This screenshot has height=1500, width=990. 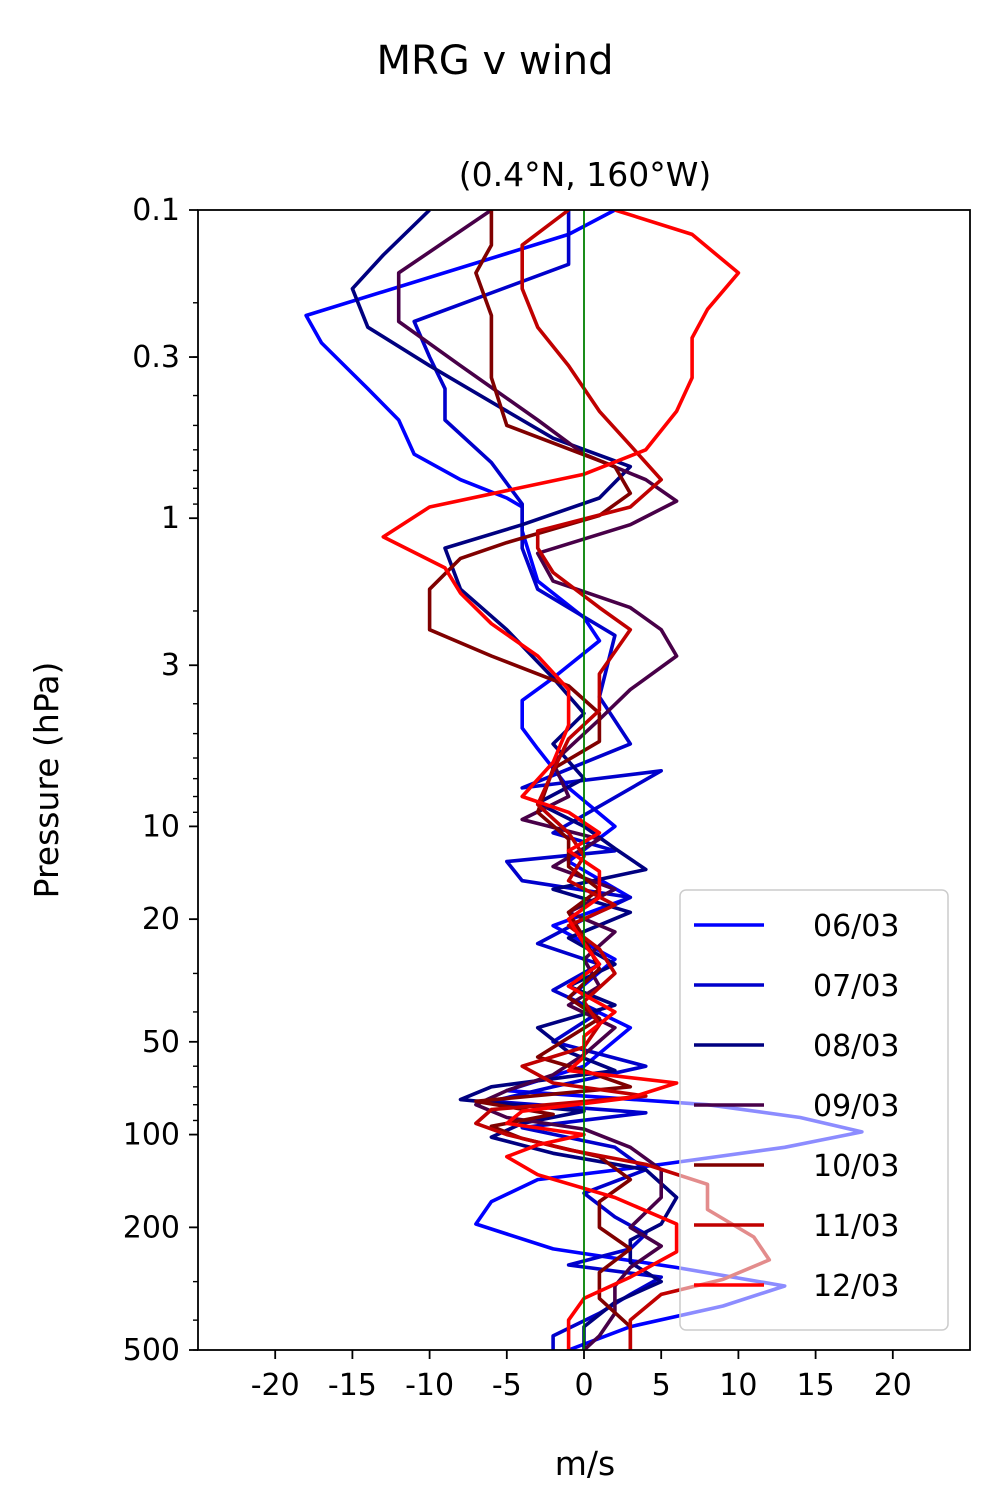 I want to click on legend-entry: 06/03, so click(x=796, y=926).